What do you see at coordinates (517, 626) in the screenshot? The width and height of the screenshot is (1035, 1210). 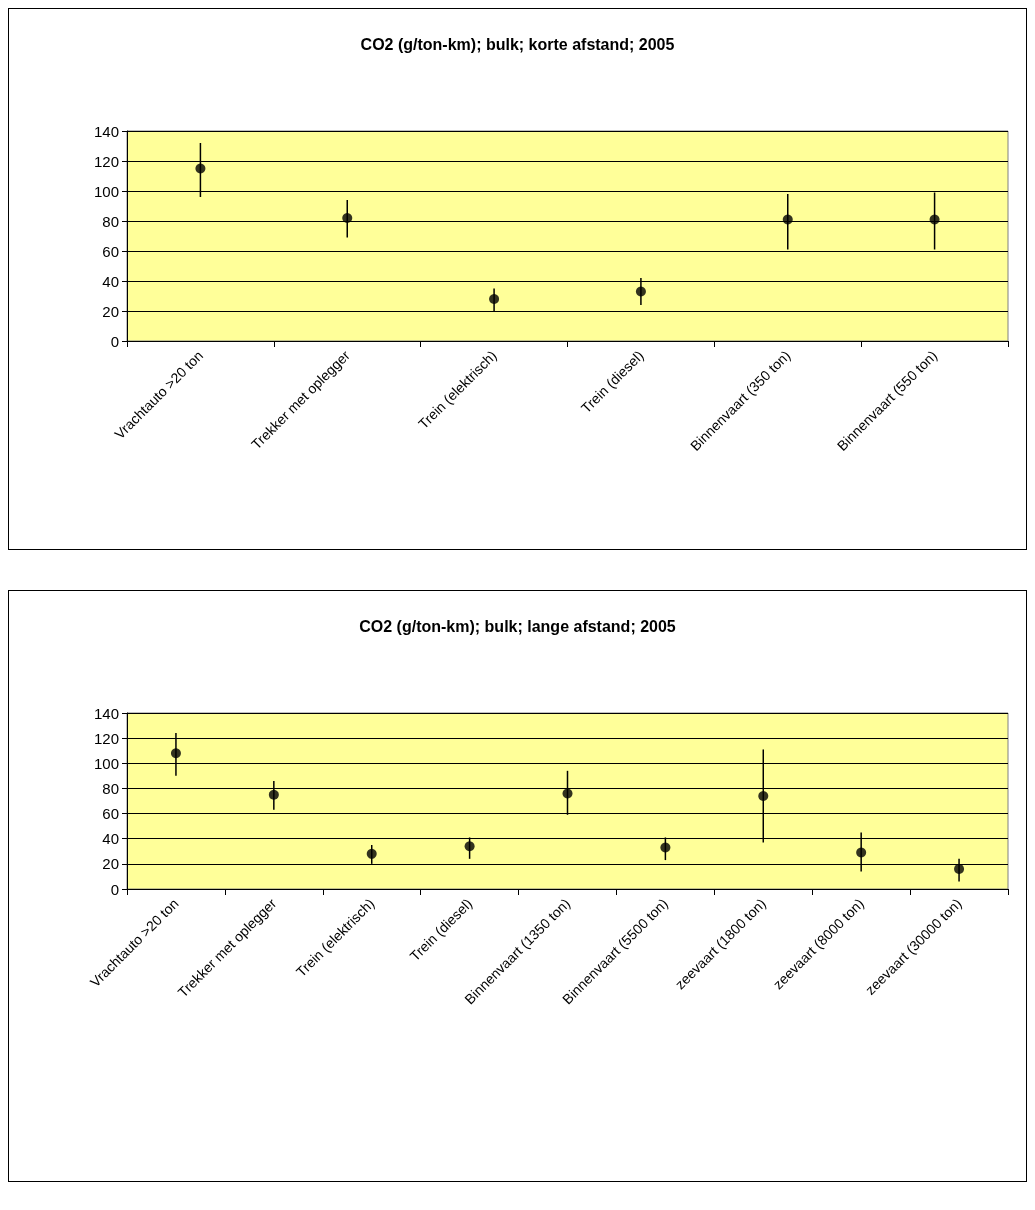 I see `chart-title: CO2 (g/ton-km); bulk; lange afstand; 2005` at bounding box center [517, 626].